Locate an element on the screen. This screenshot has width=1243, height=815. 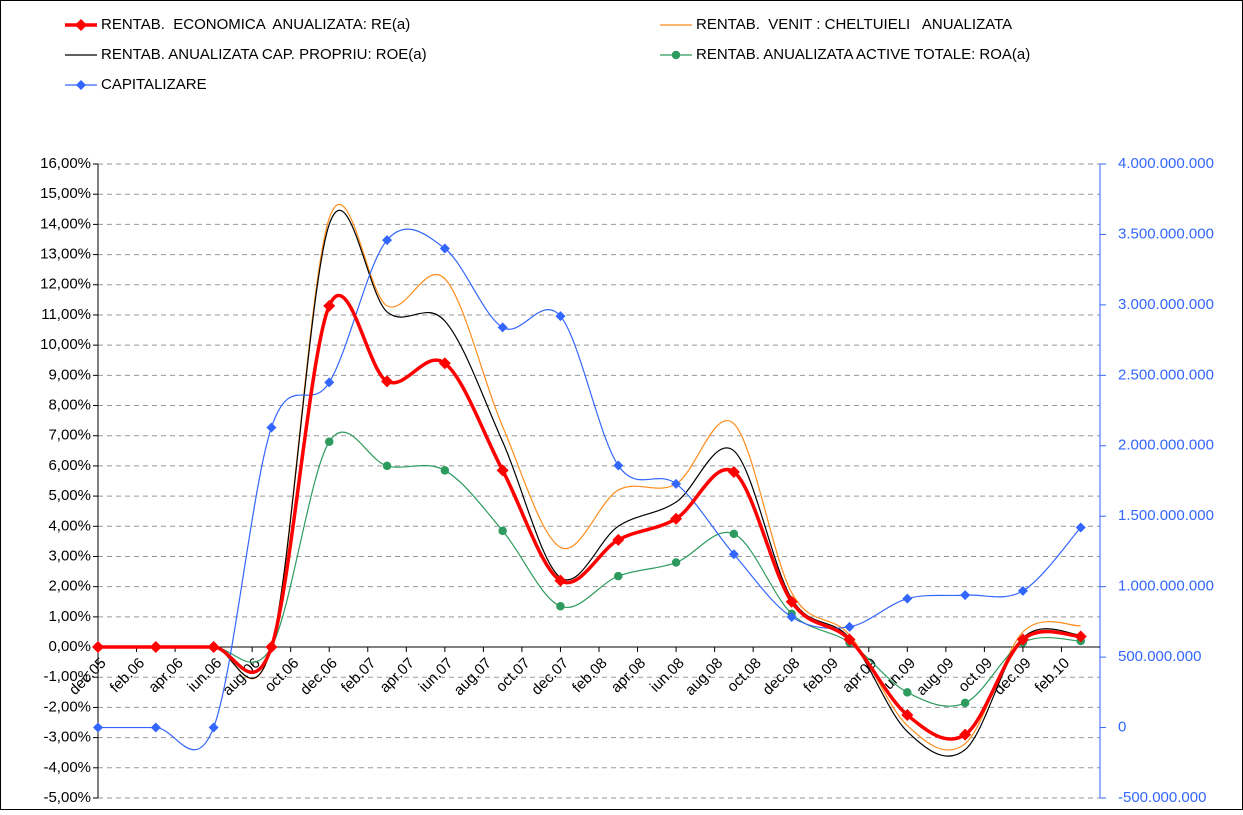
y2-tick-label: 3.000.000.000 is located at coordinates (1166, 304).